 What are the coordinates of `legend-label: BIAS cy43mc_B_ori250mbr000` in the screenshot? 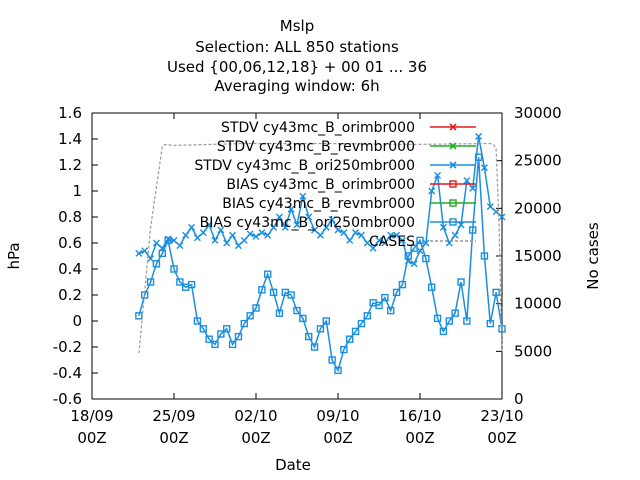 It's located at (307, 223).